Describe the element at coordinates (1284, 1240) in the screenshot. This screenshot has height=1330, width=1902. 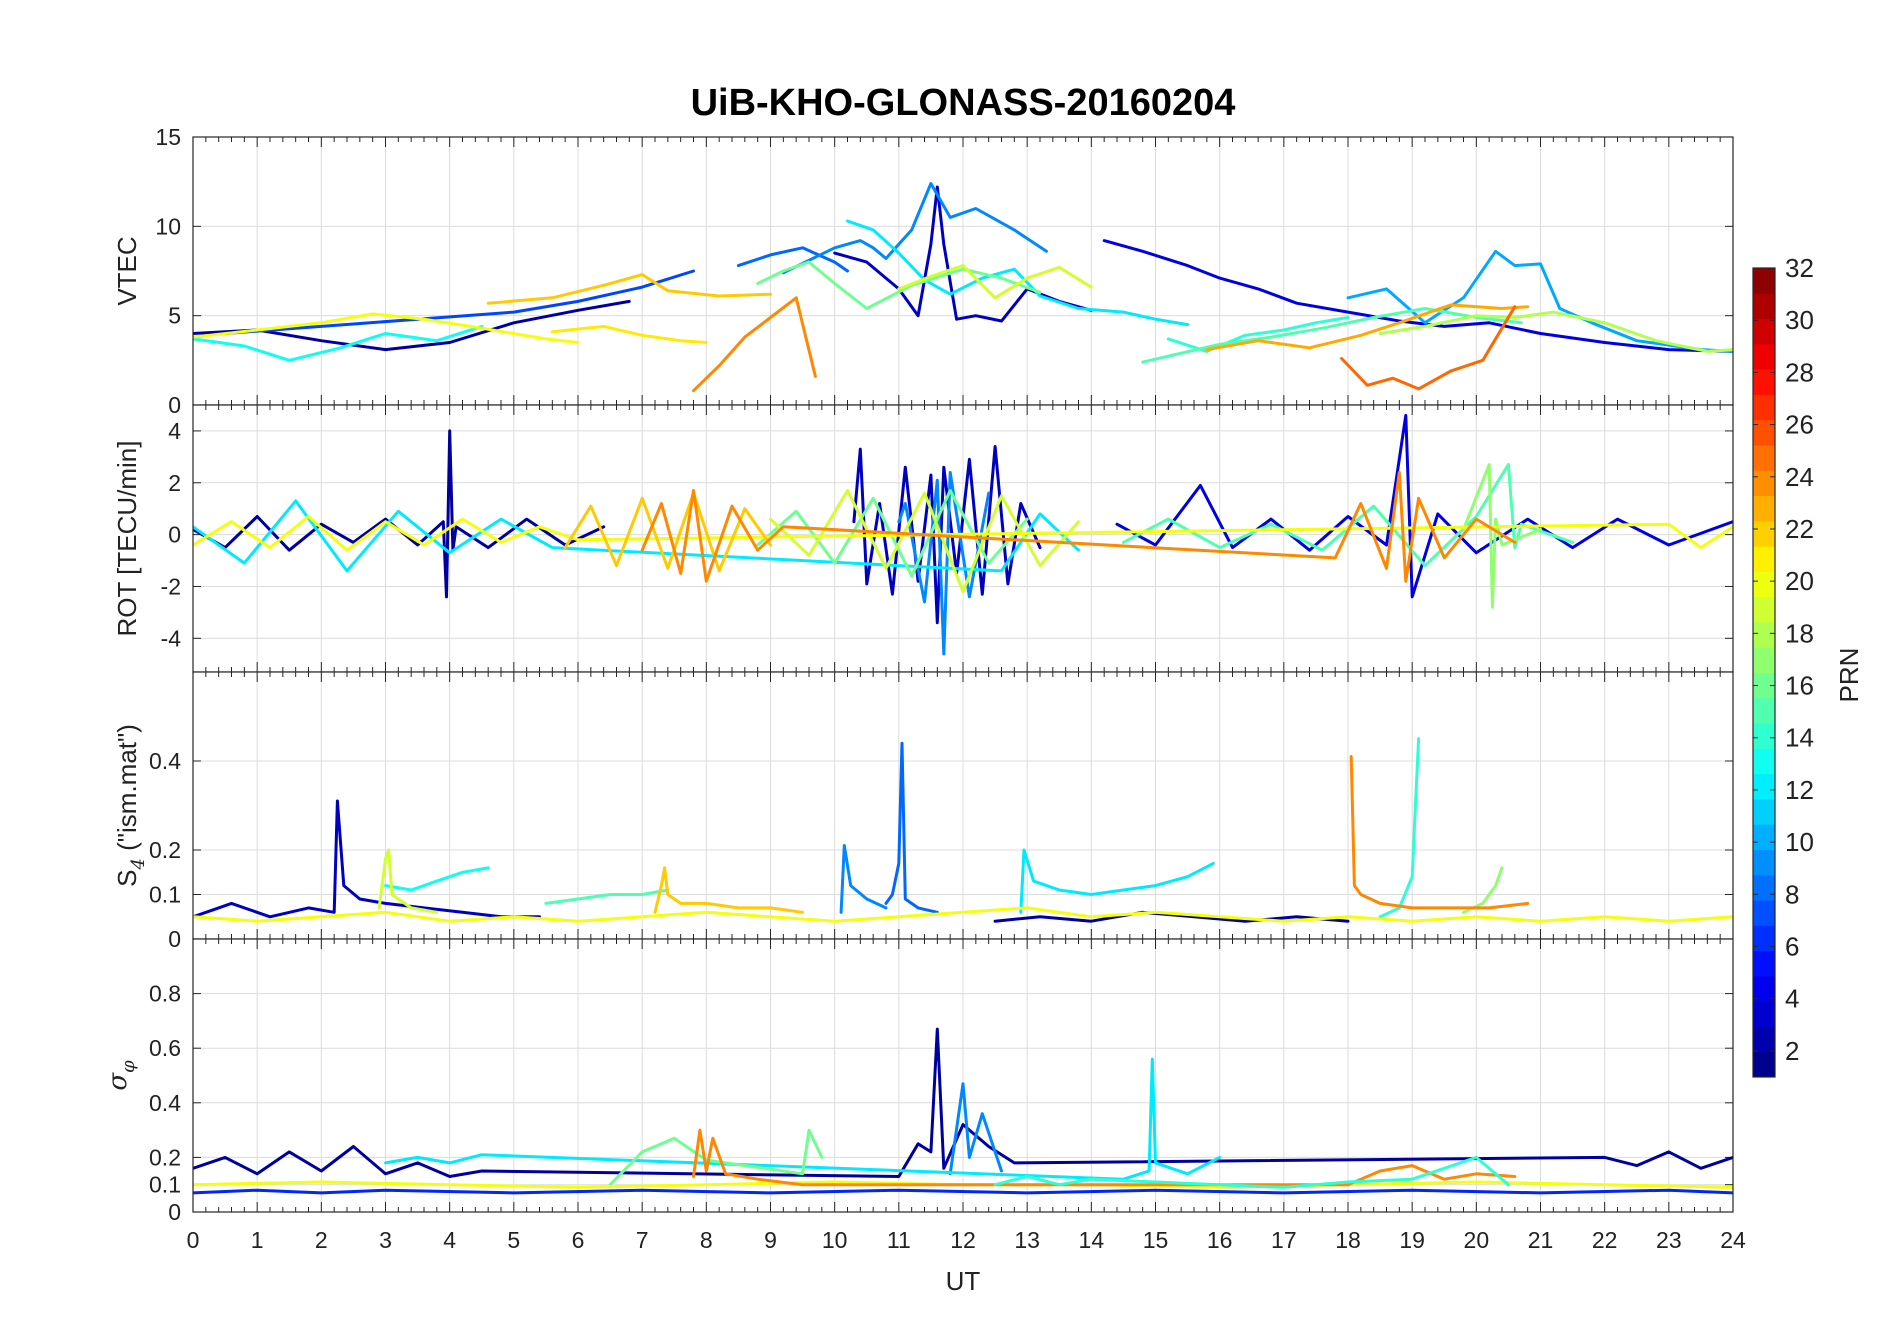
I see `x-tick-label: 17` at that location.